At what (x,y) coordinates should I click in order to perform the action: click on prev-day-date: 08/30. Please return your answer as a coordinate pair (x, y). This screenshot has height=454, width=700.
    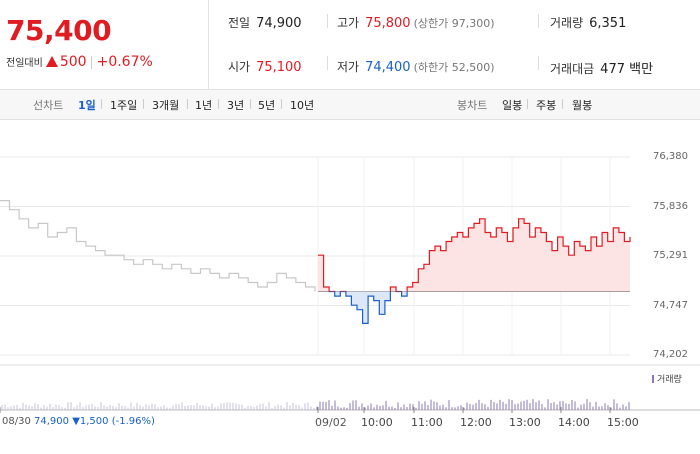
    Looking at the image, I should click on (16, 421).